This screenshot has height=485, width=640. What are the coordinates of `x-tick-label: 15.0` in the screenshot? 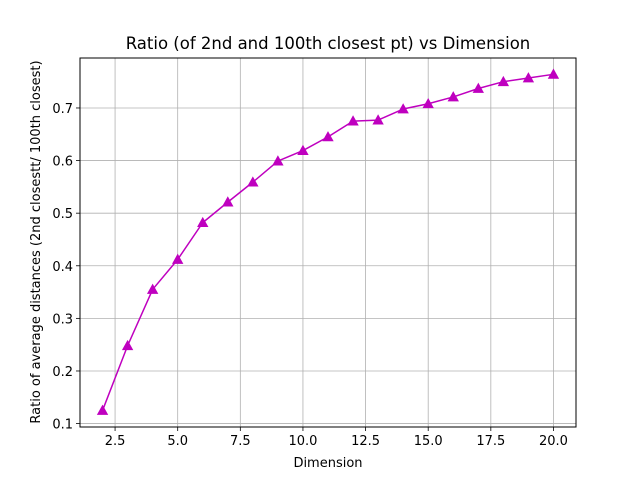 It's located at (428, 441).